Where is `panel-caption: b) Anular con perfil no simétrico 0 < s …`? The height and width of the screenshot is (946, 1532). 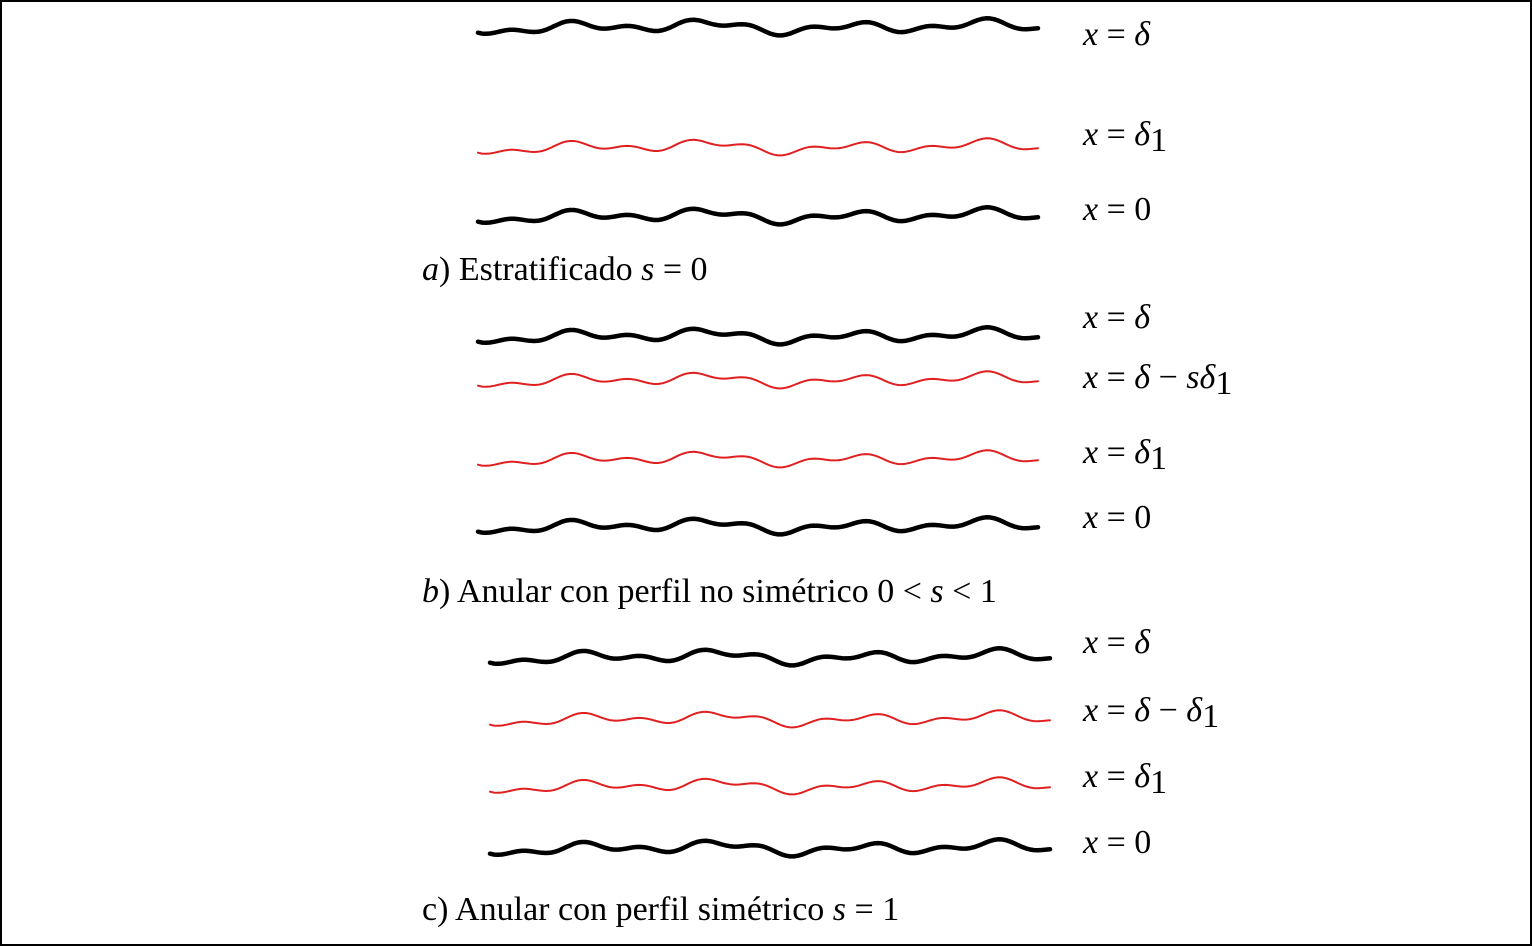
panel-caption: b) Anular con perfil no simétrico 0 < s … is located at coordinates (709, 591).